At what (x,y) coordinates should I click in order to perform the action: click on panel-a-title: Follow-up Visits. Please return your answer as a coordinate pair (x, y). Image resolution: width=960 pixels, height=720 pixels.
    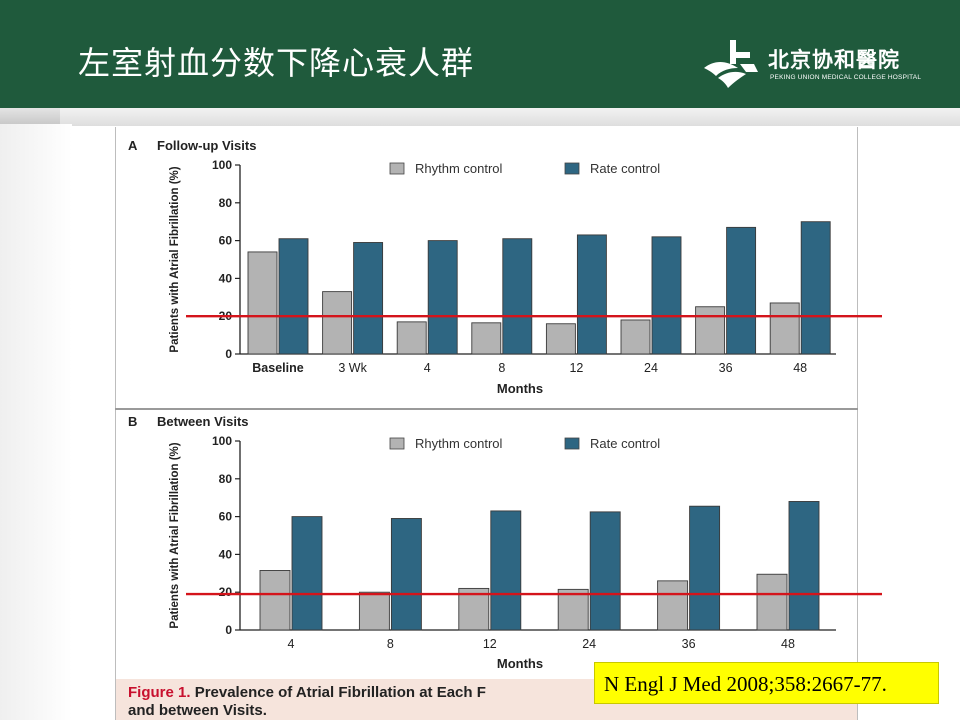
    Looking at the image, I should click on (206, 145).